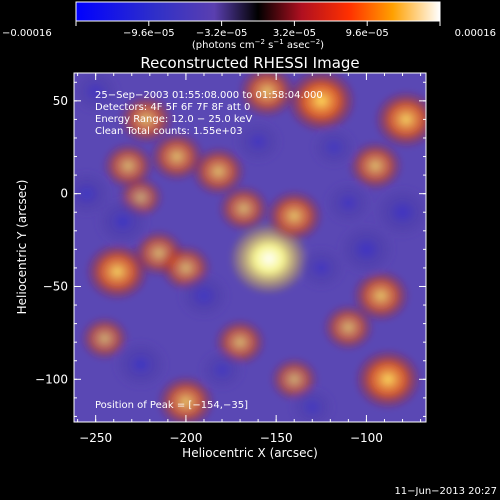 The height and width of the screenshot is (500, 500). Describe the element at coordinates (169, 131) in the screenshot. I see `annotation-clean: Clean Total counts: 1.55e+03` at that location.